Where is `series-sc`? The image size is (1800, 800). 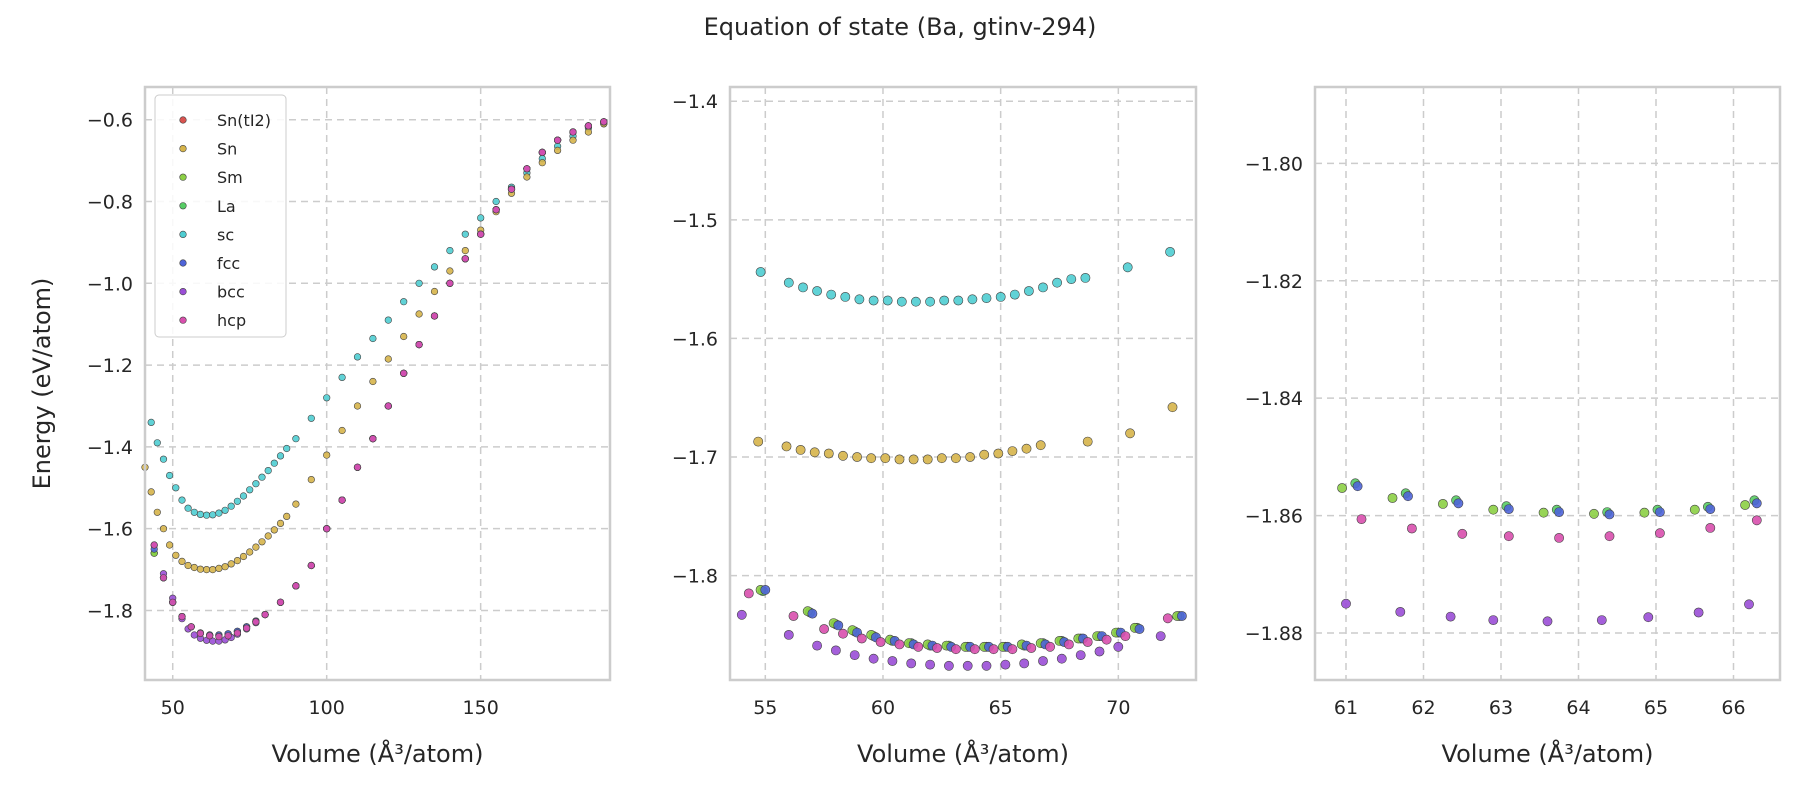 series-sc is located at coordinates (965, 276).